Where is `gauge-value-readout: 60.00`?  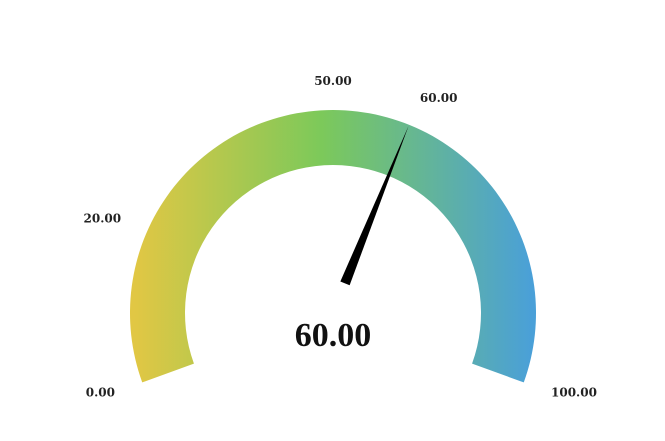
gauge-value-readout: 60.00 is located at coordinates (333, 335).